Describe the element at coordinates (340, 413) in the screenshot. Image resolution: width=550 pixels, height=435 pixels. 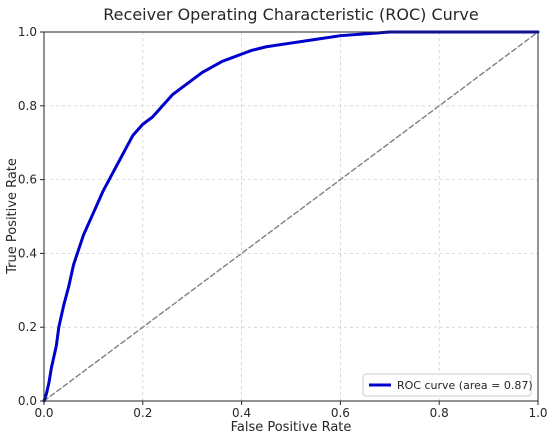
I see `x-tick-label: 0.6` at that location.